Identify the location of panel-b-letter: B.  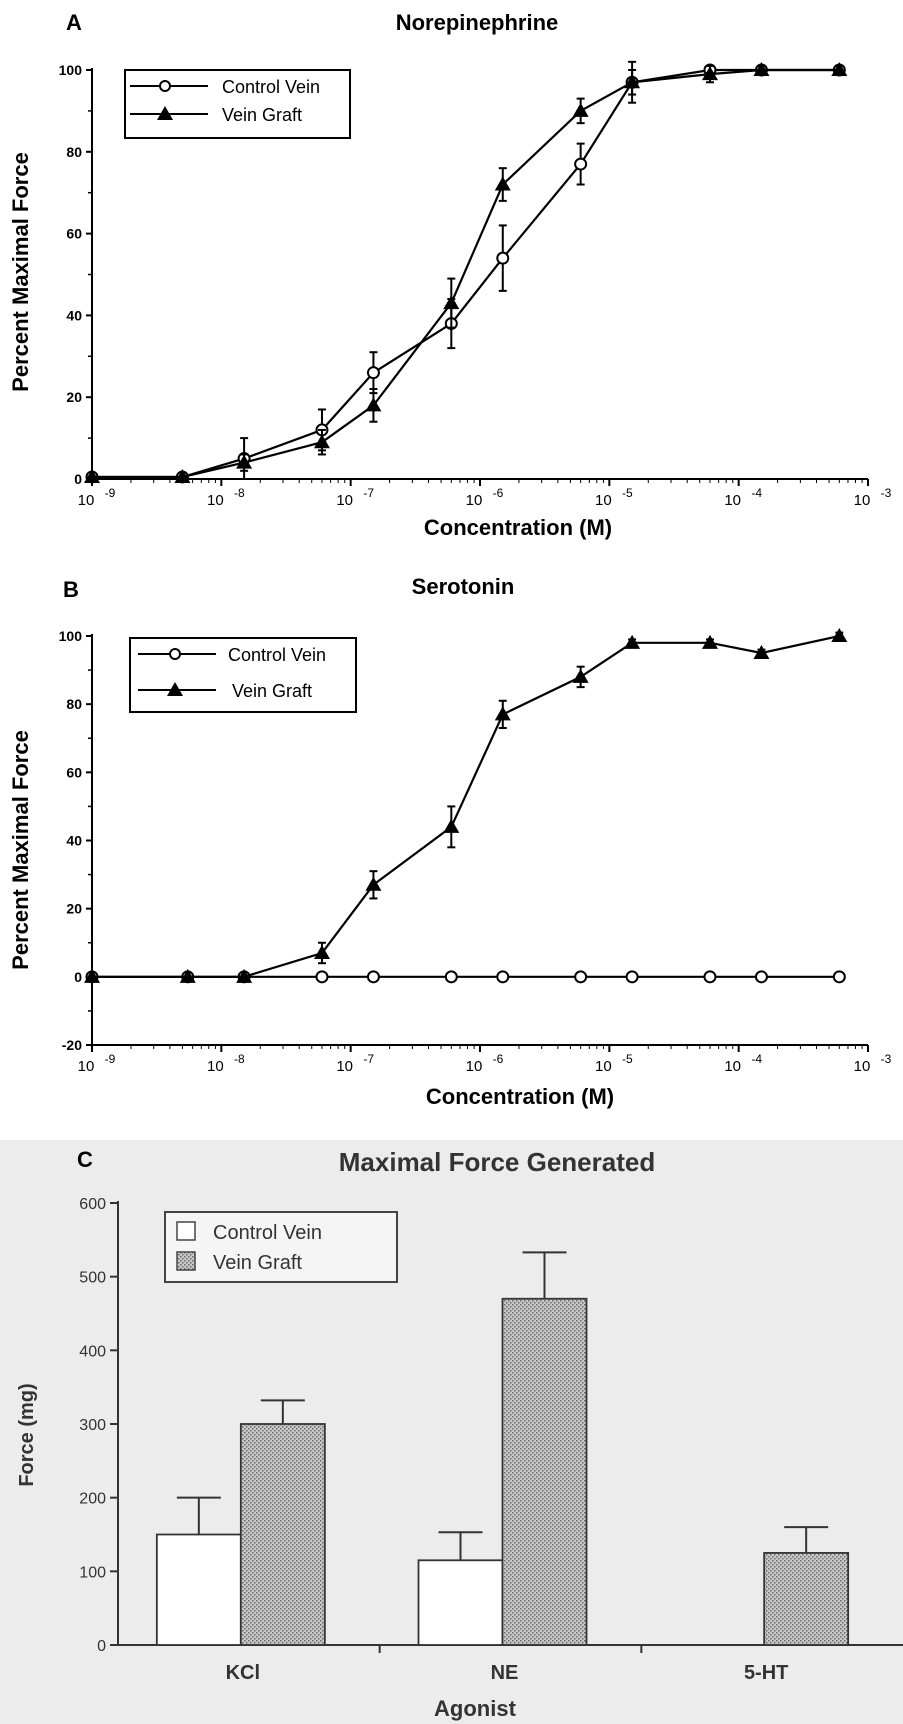
(71, 589).